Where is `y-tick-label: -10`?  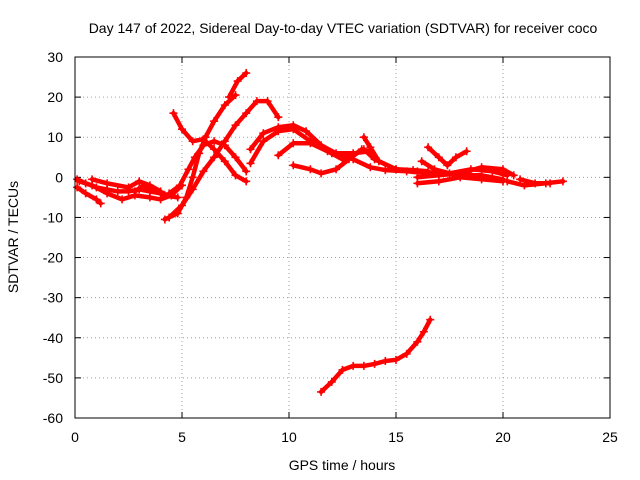
y-tick-label: -10 is located at coordinates (53, 217).